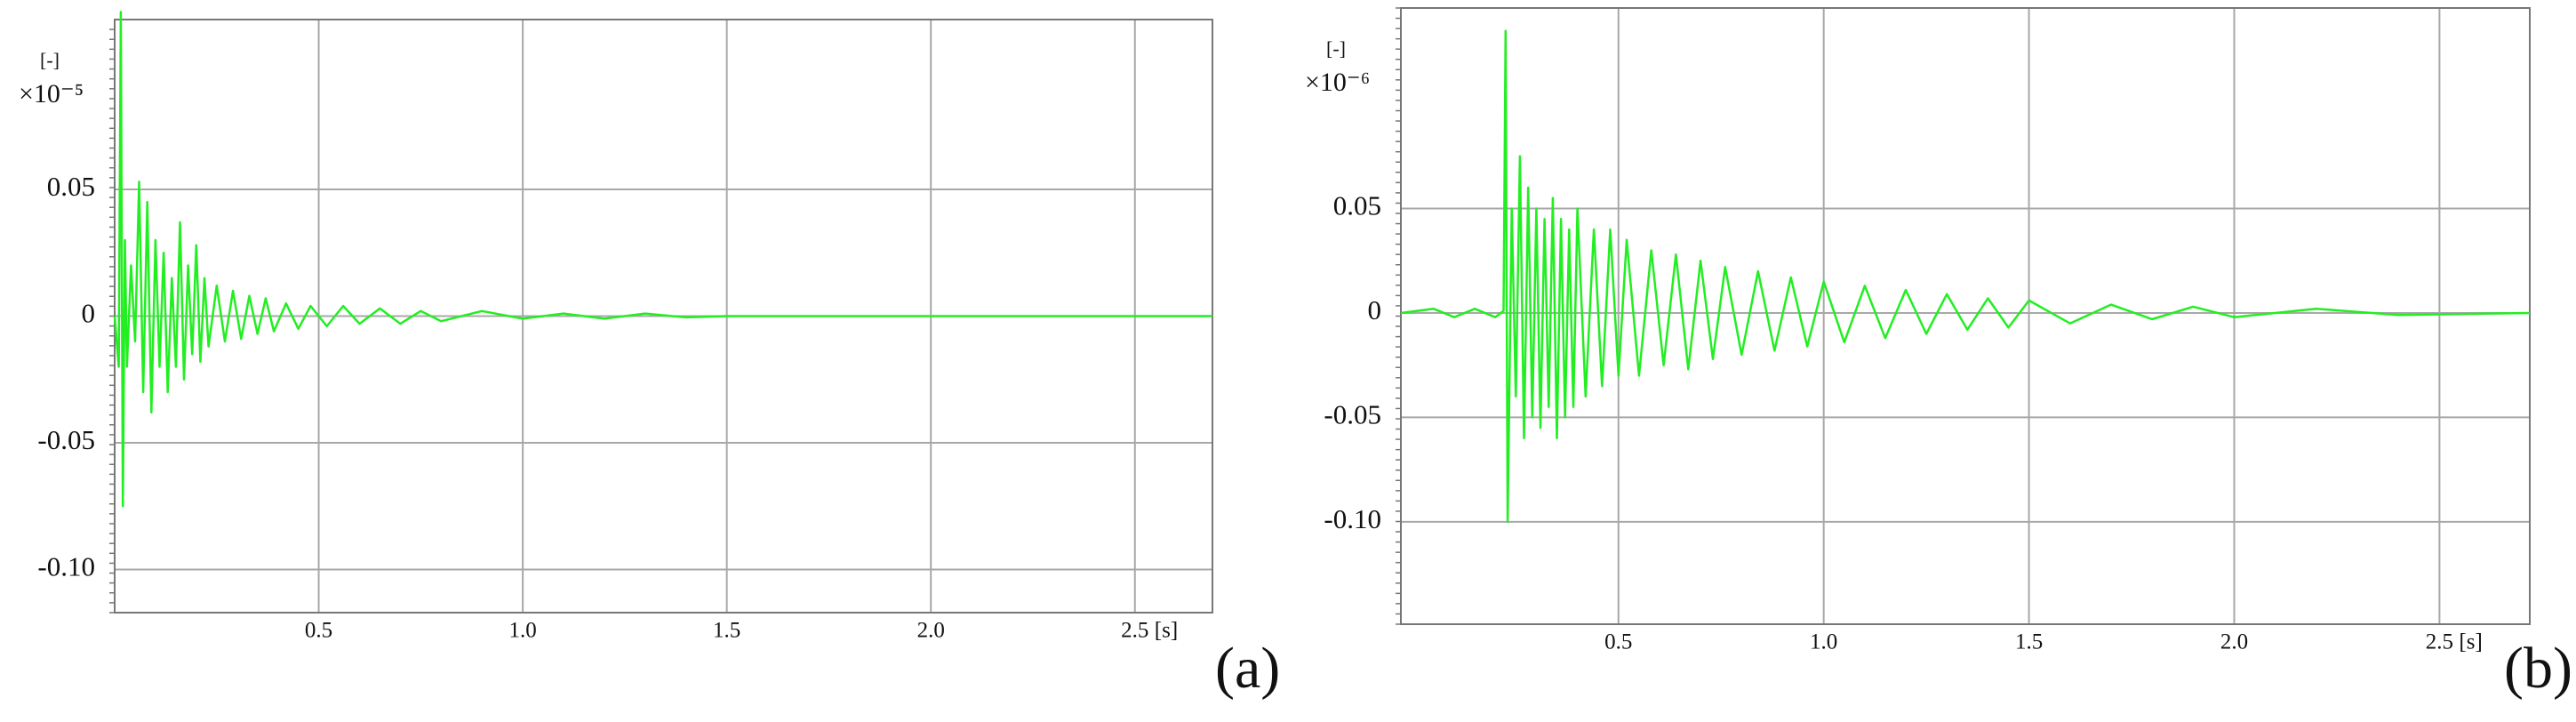  Describe the element at coordinates (1337, 82) in the screenshot. I see `y-multiplier: ×10⁻⁶` at that location.